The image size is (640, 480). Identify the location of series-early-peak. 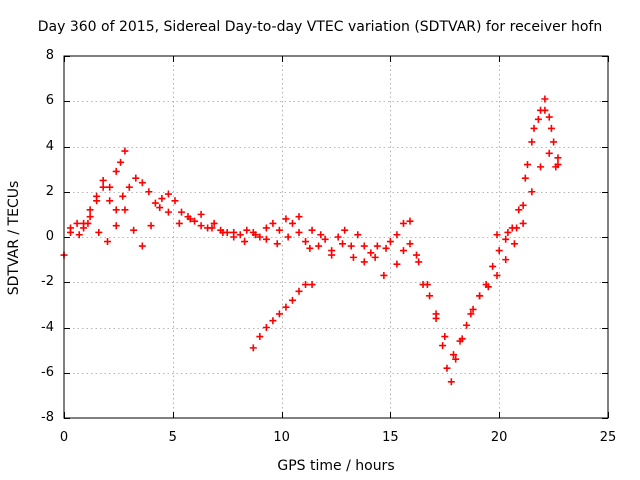
(104, 187).